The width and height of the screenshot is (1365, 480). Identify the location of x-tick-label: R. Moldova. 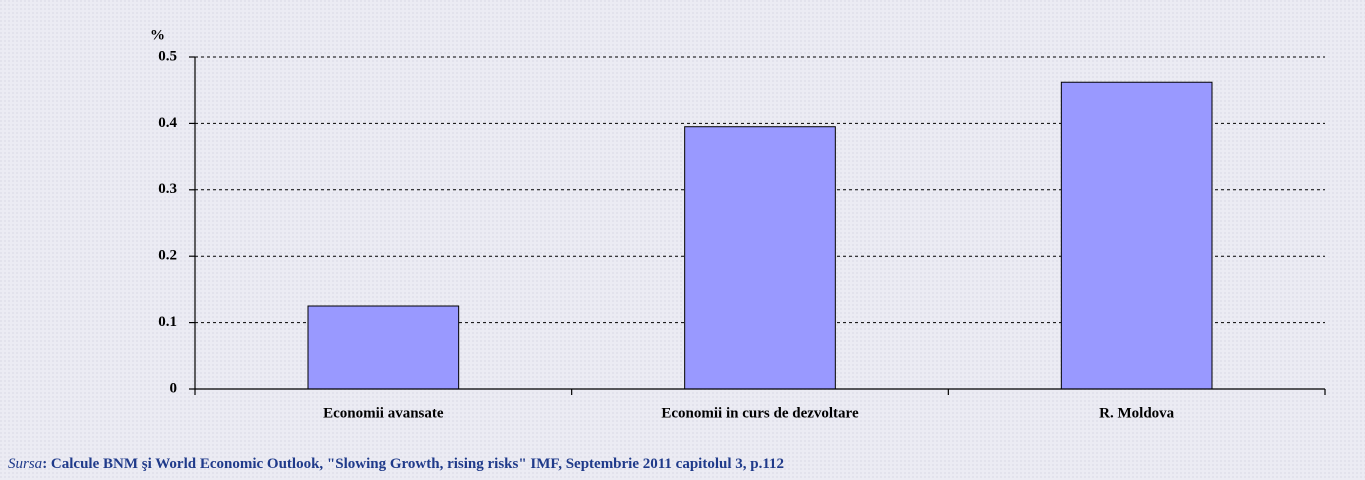
(1137, 413).